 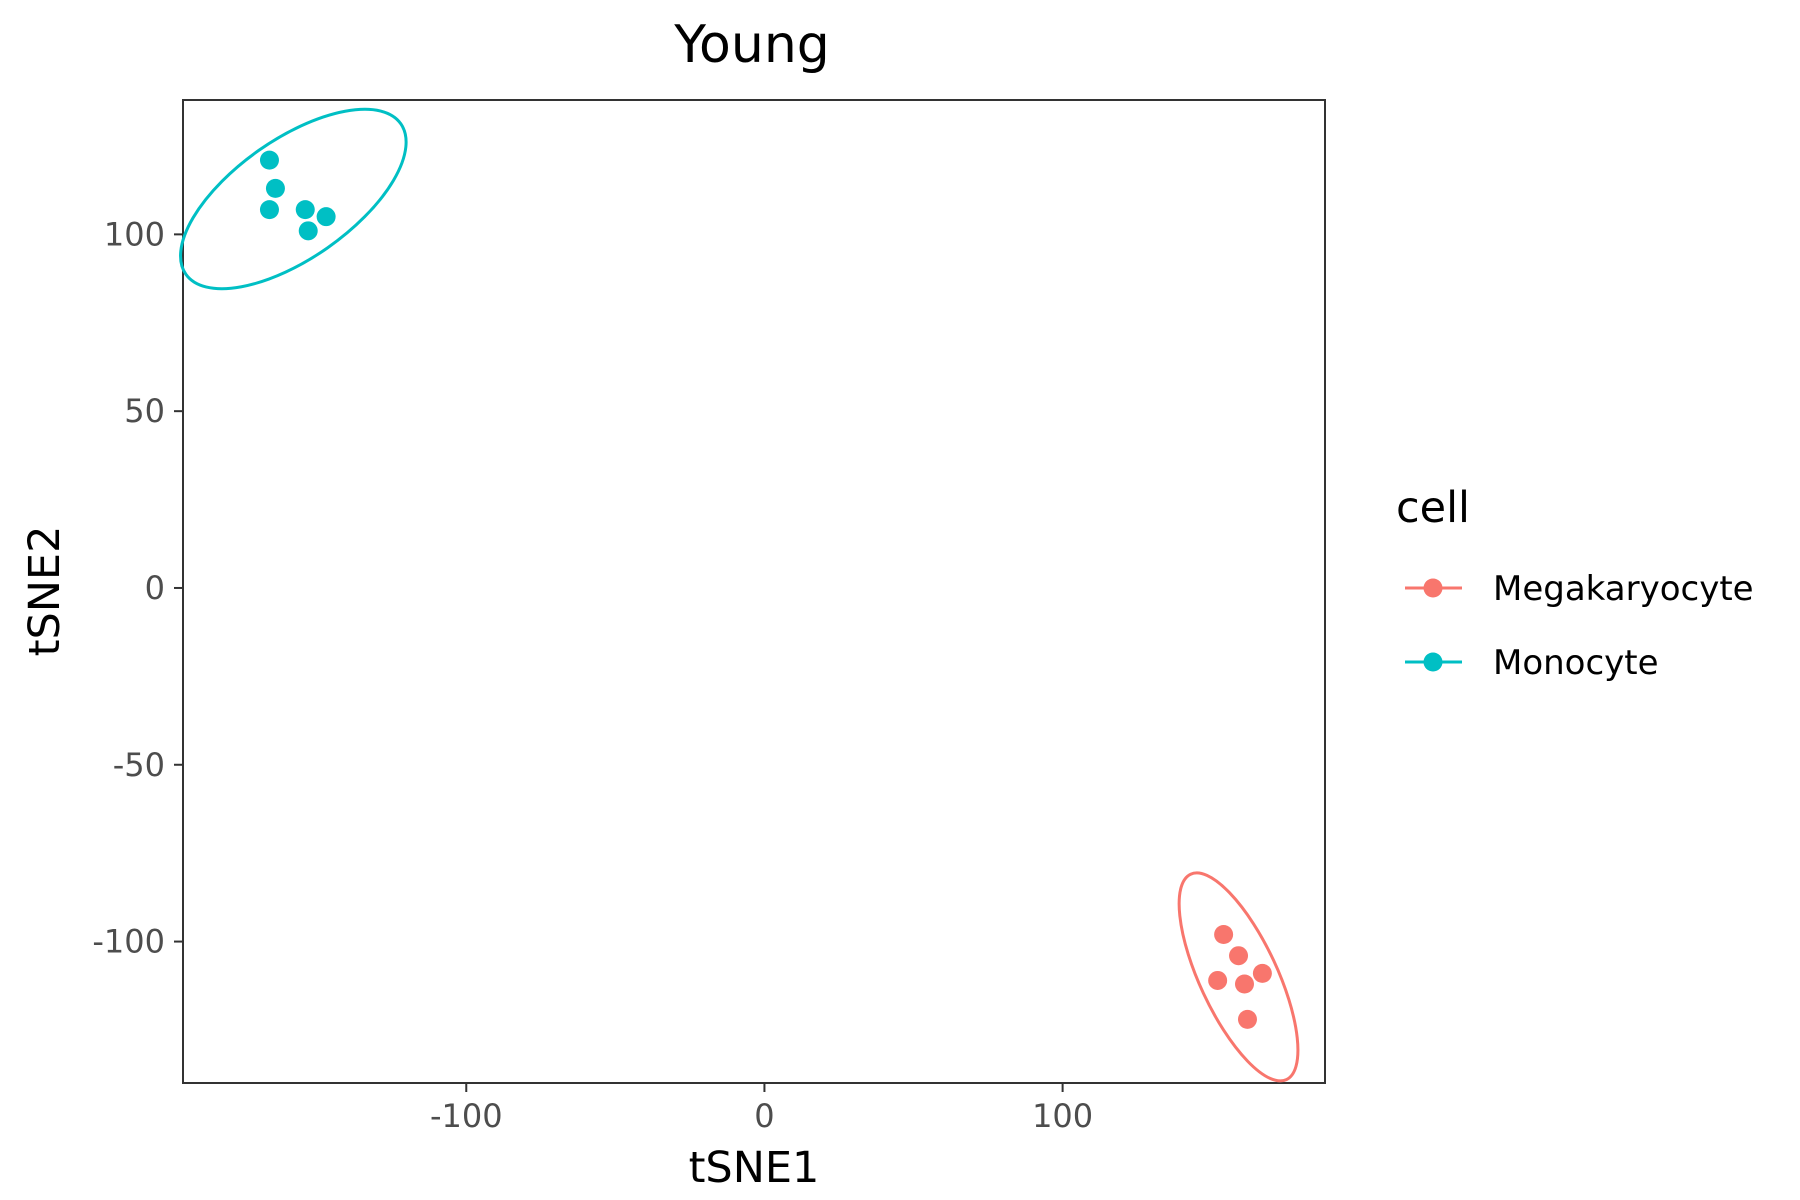 What do you see at coordinates (45, 591) in the screenshot?
I see `y-axis-title: tSNE2` at bounding box center [45, 591].